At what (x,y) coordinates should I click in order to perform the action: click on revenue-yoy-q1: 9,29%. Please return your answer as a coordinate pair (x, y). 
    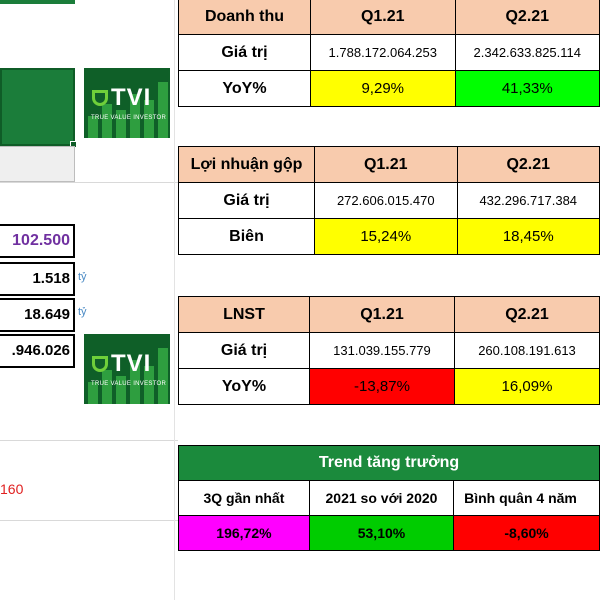
    Looking at the image, I should click on (382, 88).